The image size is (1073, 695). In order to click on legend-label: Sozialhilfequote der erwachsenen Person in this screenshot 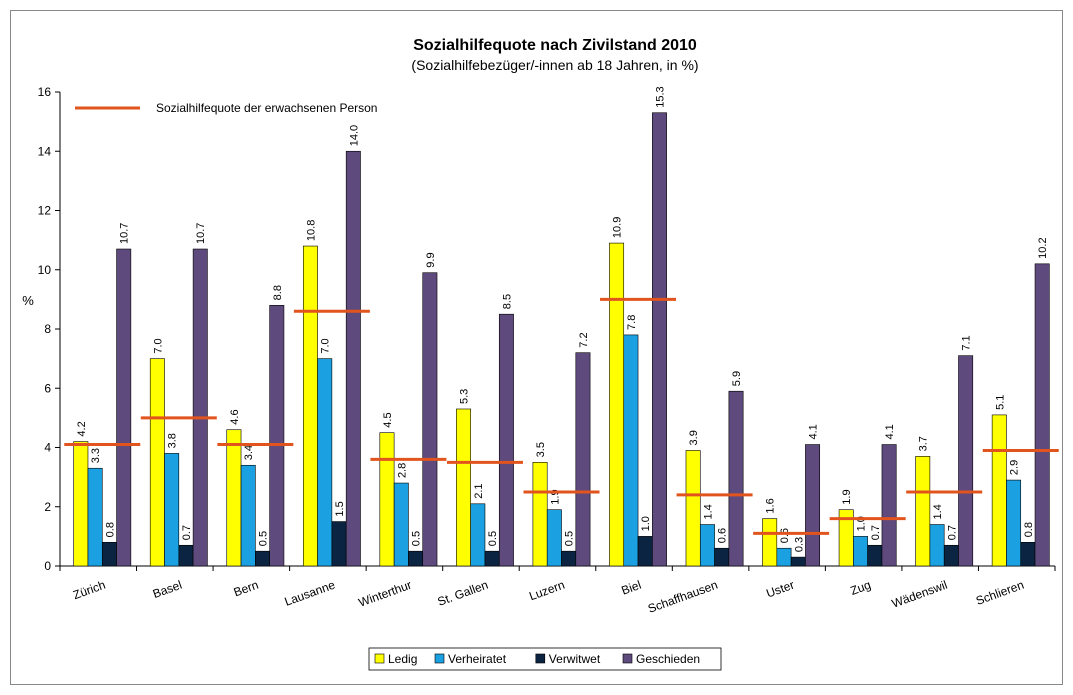, I will do `click(266, 108)`.